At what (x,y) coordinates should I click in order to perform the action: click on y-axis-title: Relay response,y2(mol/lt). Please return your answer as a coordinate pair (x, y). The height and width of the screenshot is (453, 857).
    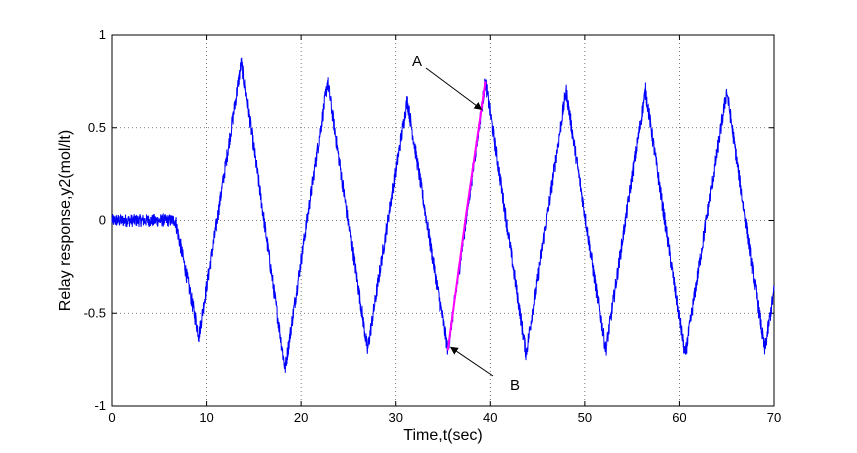
    Looking at the image, I should click on (65, 220).